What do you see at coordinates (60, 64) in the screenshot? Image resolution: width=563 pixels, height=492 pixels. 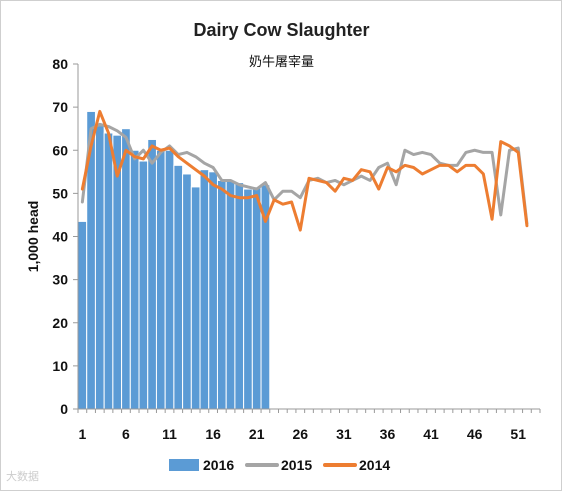 I see `y-tick-label: 80` at bounding box center [60, 64].